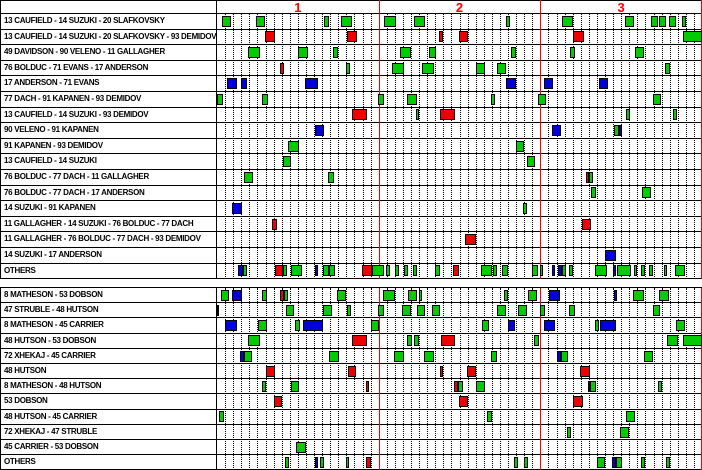  What do you see at coordinates (459, 7) in the screenshot?
I see `period-label: 2` at bounding box center [459, 7].